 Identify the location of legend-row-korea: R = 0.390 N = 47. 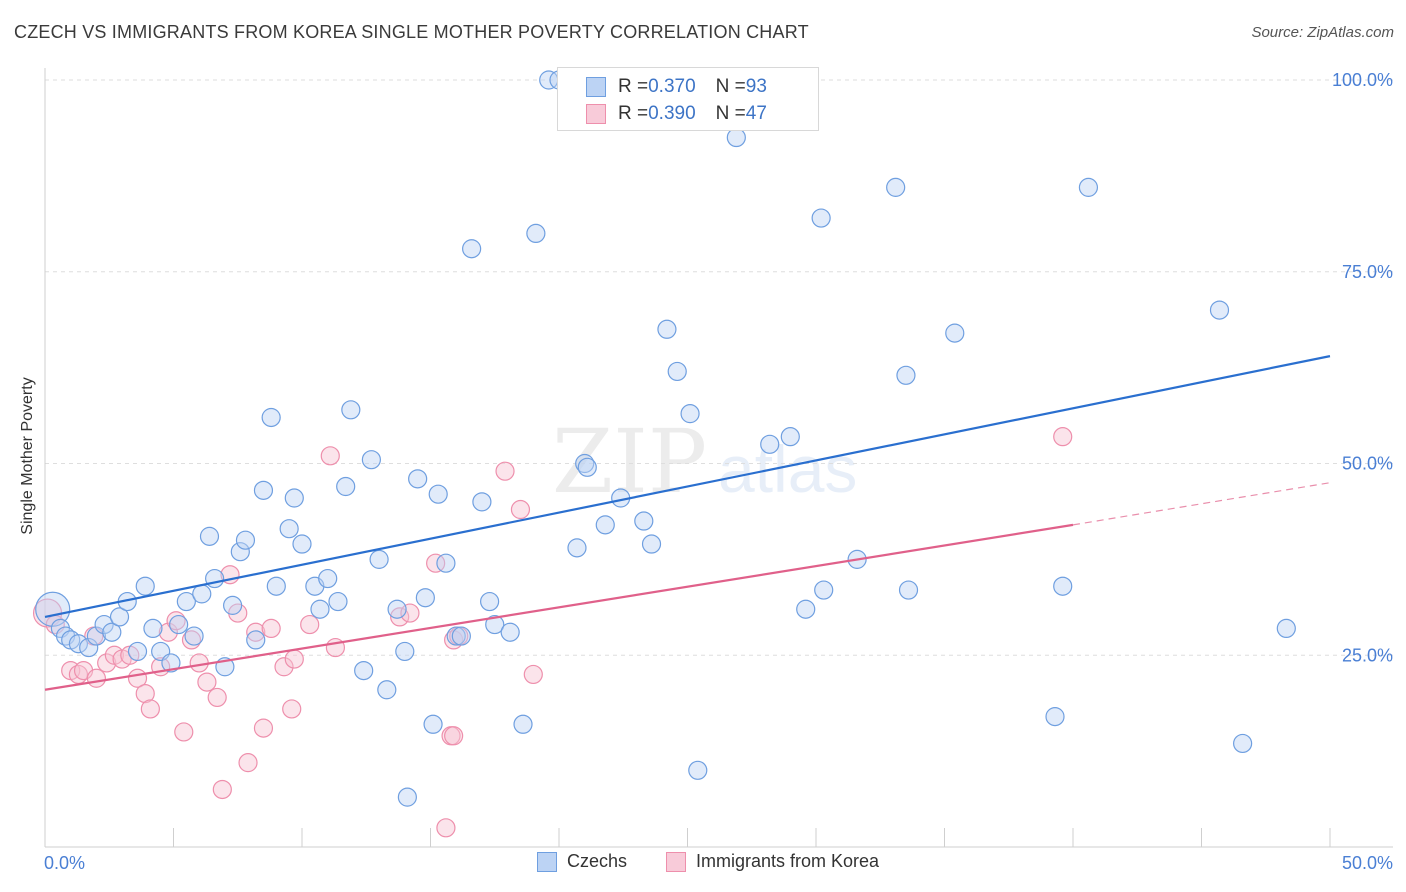
(676, 114).